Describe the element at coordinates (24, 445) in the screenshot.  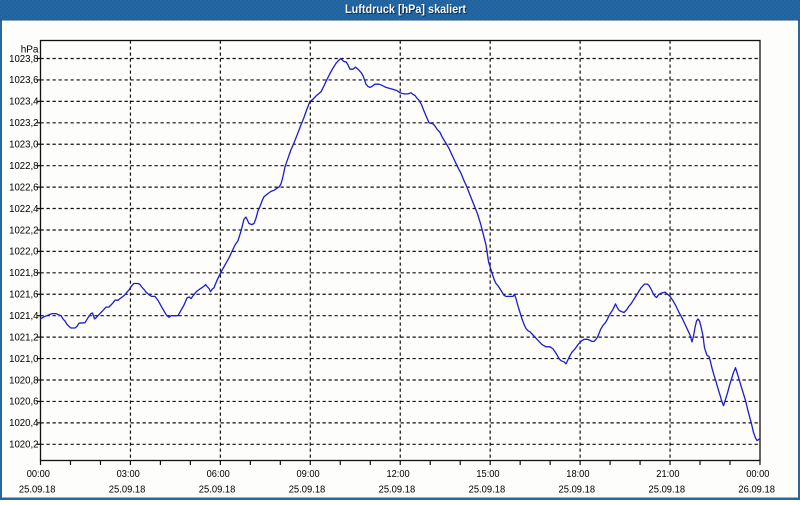
I see `svg-text: 1020,2` at that location.